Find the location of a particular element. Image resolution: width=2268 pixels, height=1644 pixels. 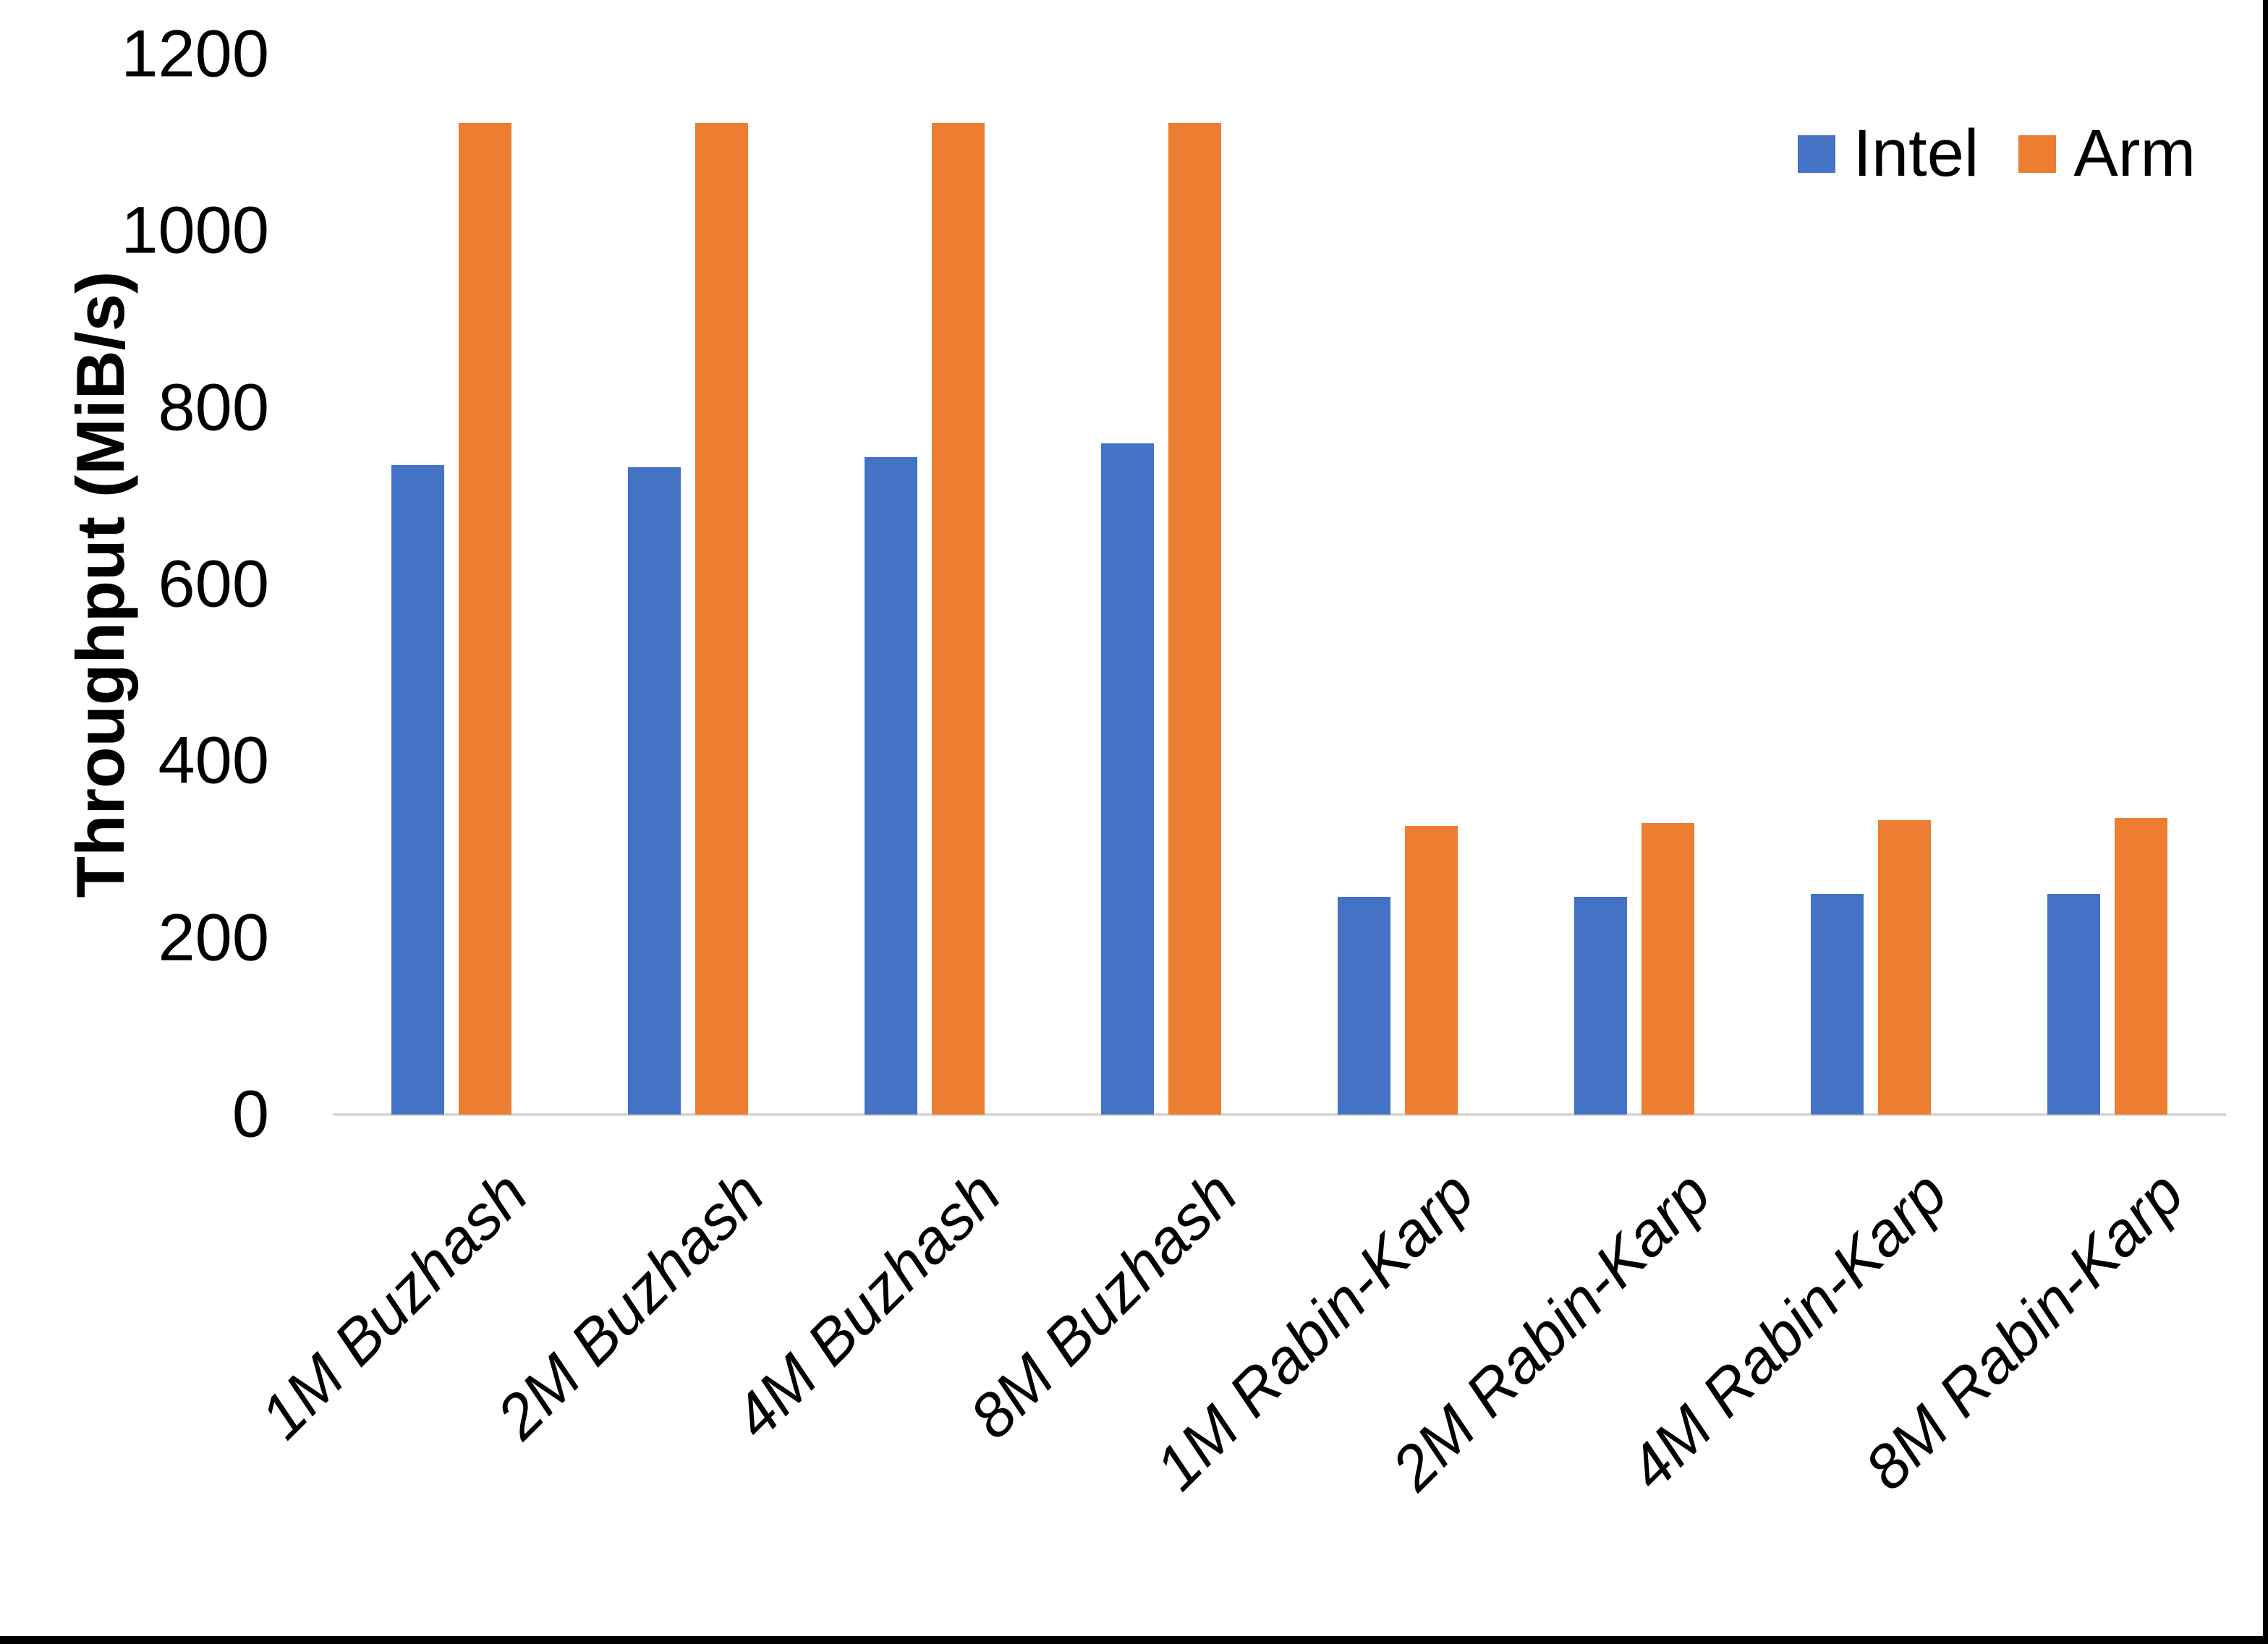

frame-border-bottom is located at coordinates (1134, 1640).